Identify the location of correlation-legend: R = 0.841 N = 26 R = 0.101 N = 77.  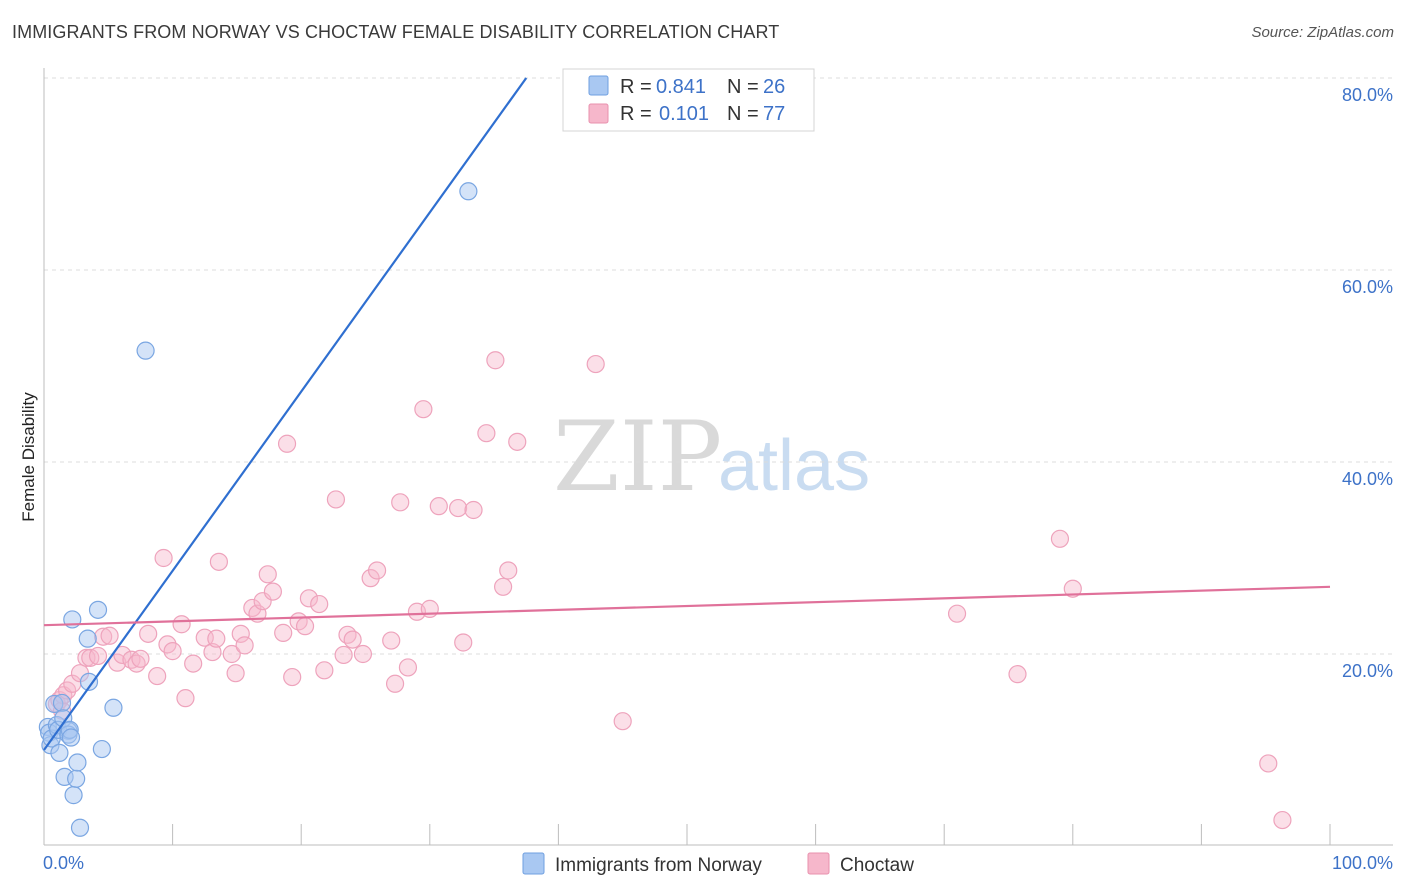
(688, 100).